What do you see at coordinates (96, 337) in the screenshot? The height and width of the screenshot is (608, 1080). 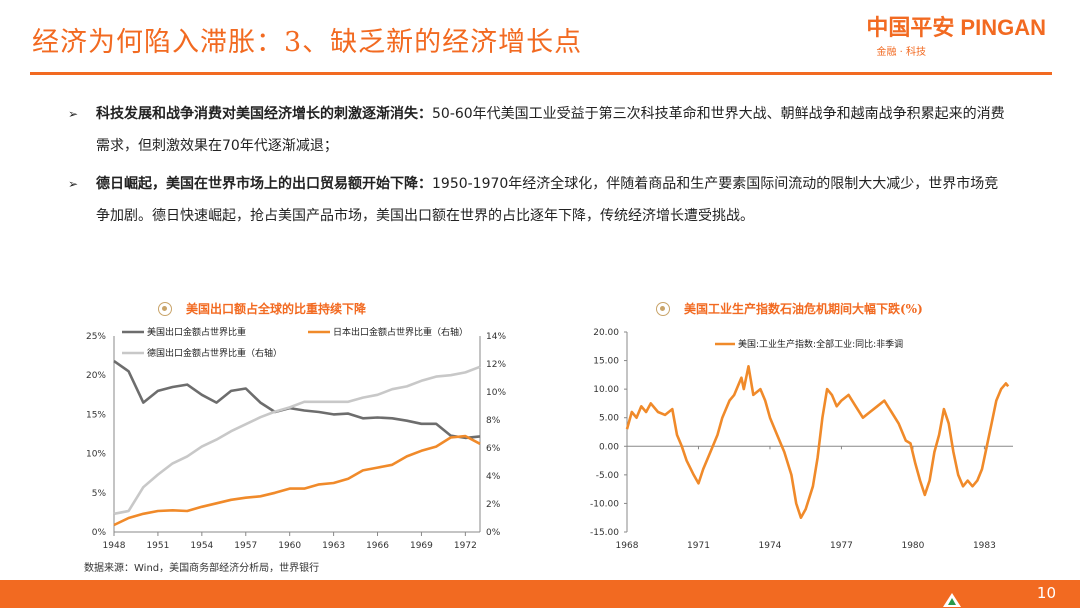 I see `left-tick-label: 25%` at bounding box center [96, 337].